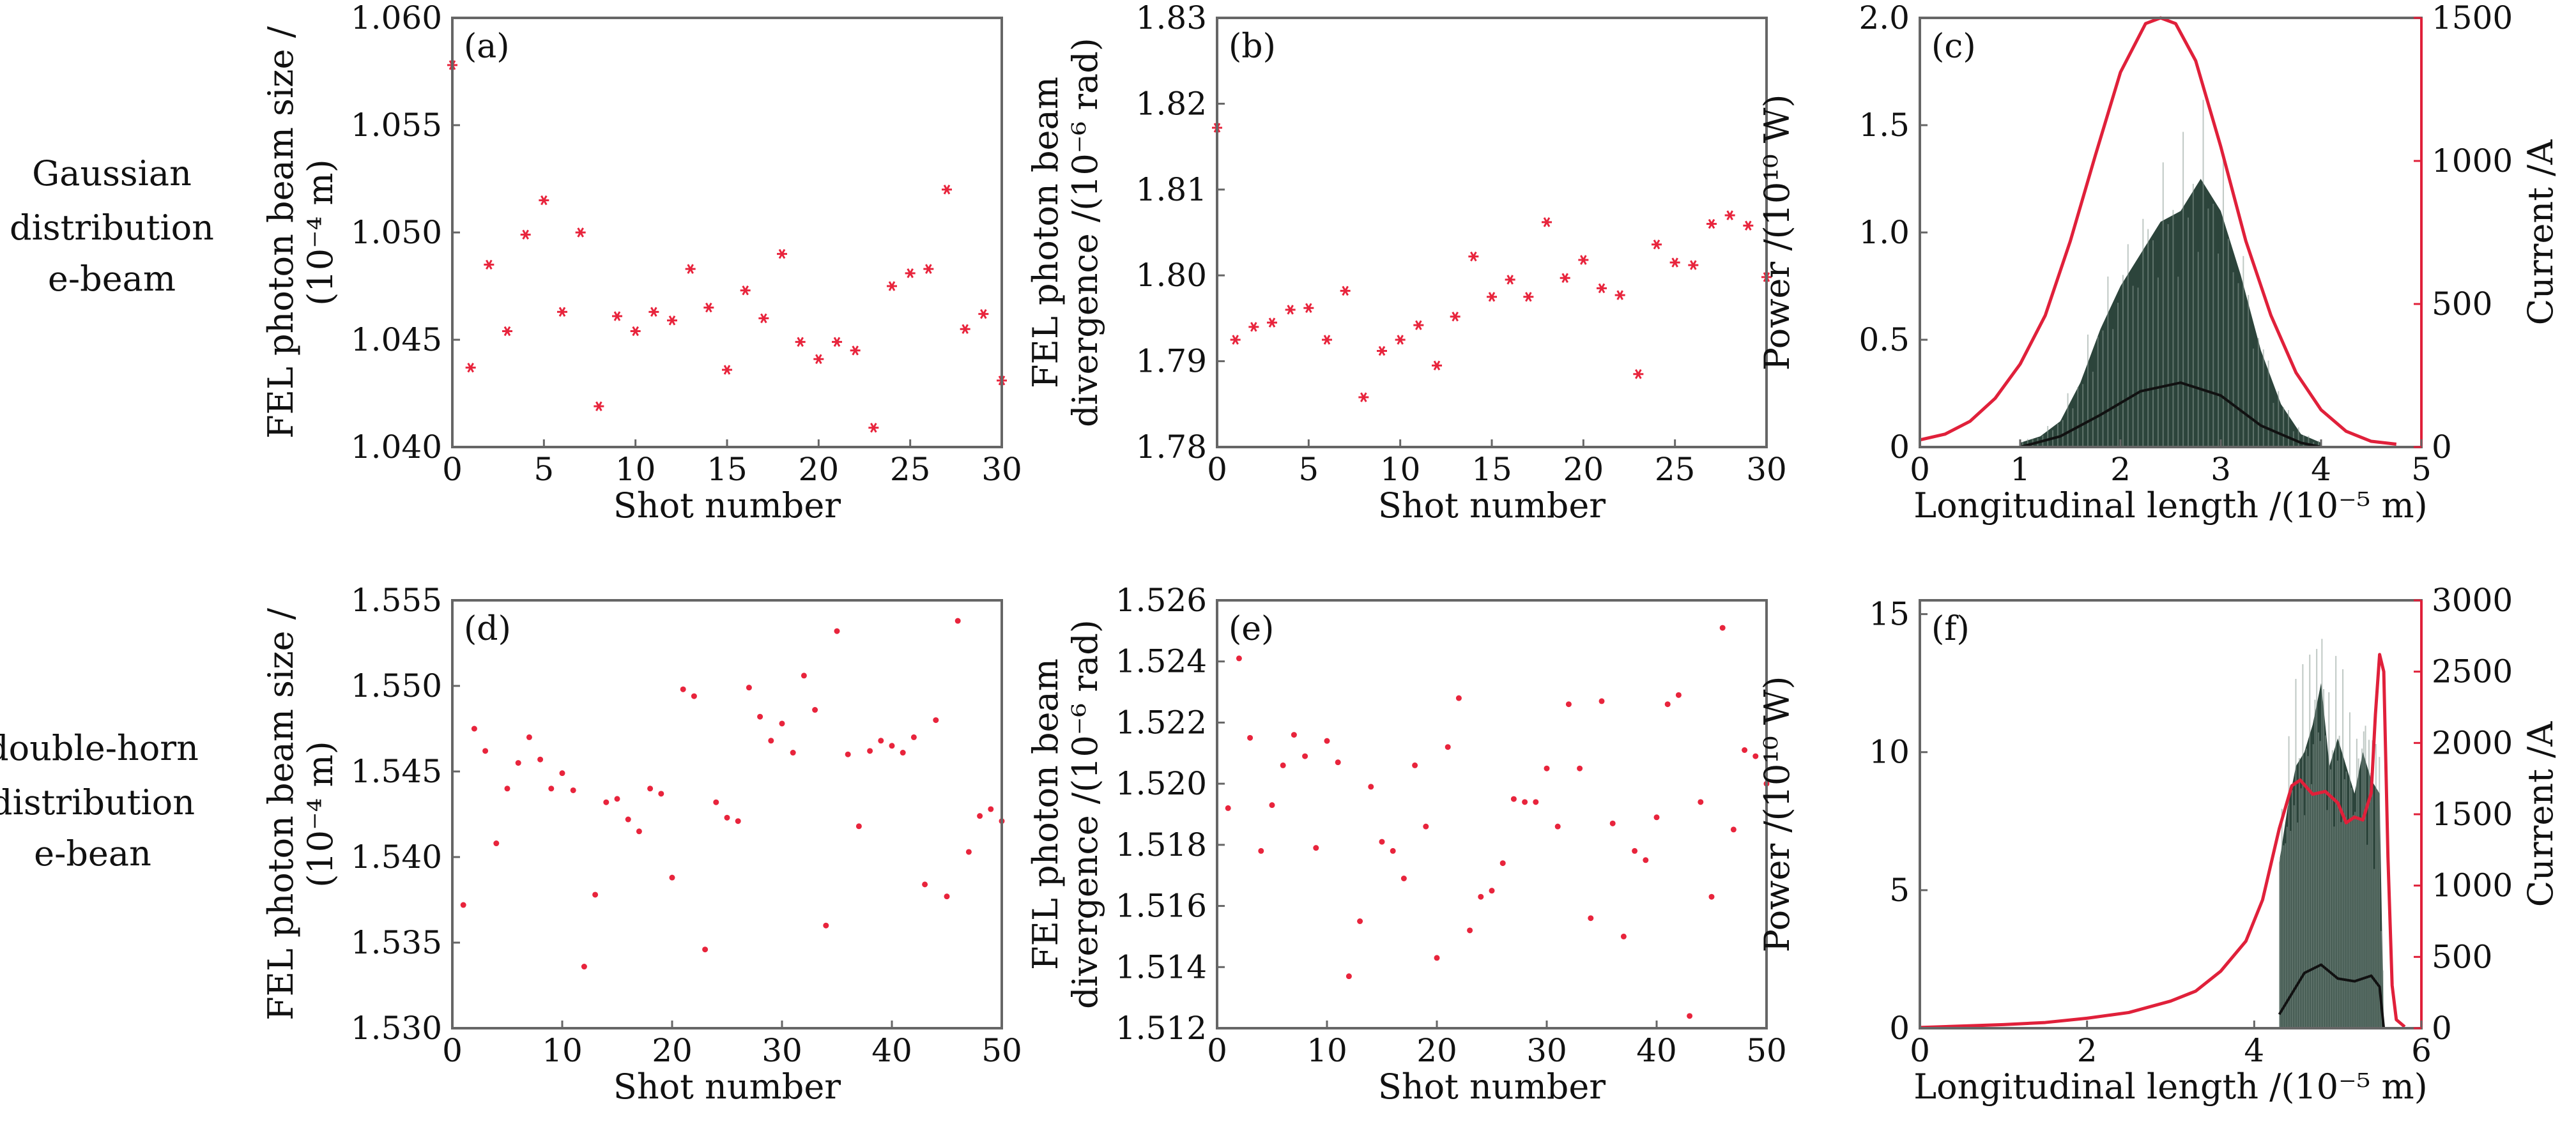 The height and width of the screenshot is (1124, 2576). I want to click on plot-frame, so click(727, 233).